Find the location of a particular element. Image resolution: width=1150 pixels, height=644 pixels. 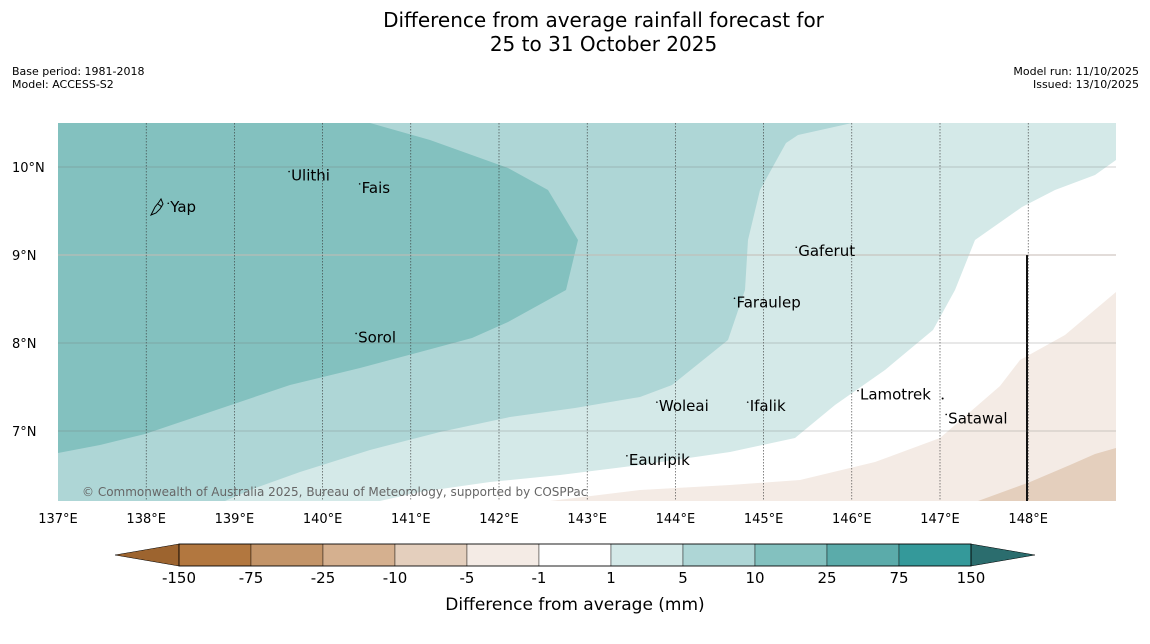

colorbar-tick-label: -150 is located at coordinates (179, 578).